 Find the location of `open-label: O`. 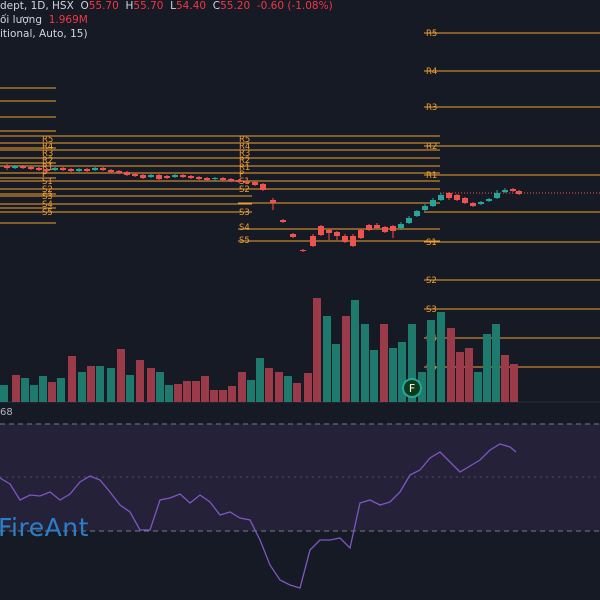

open-label: O is located at coordinates (84, 6).